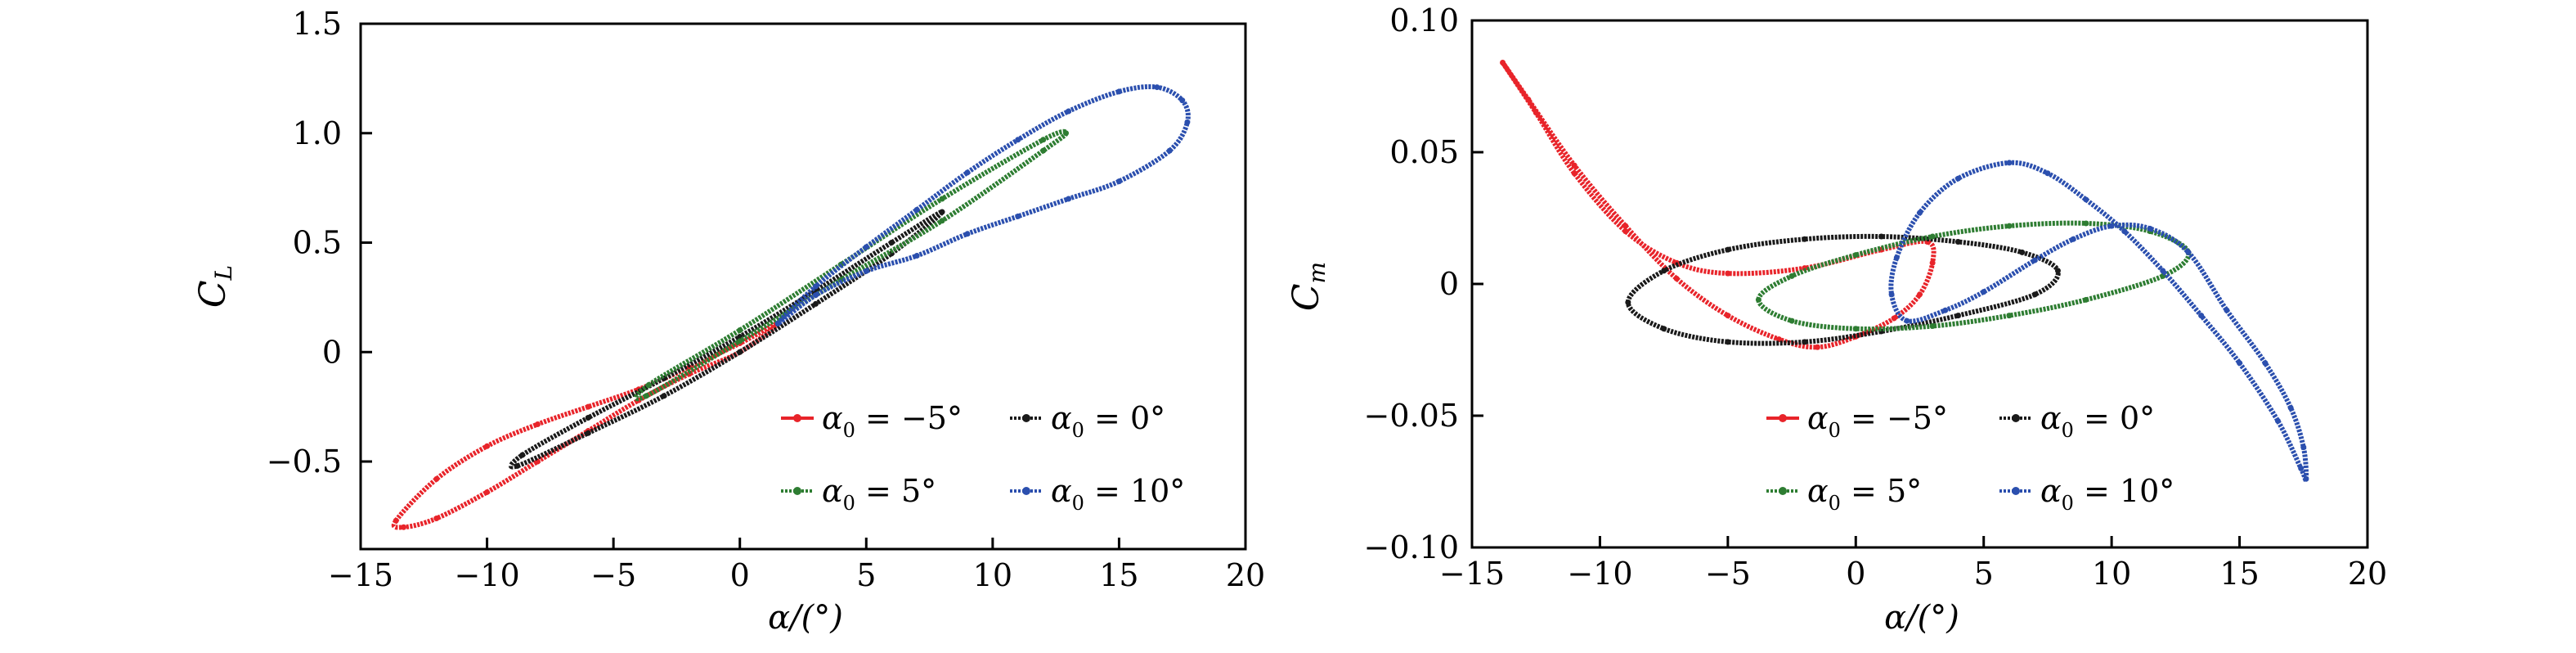 The image size is (2576, 653). Describe the element at coordinates (1318, 273) in the screenshot. I see `y-axis-label-subscript: m` at that location.